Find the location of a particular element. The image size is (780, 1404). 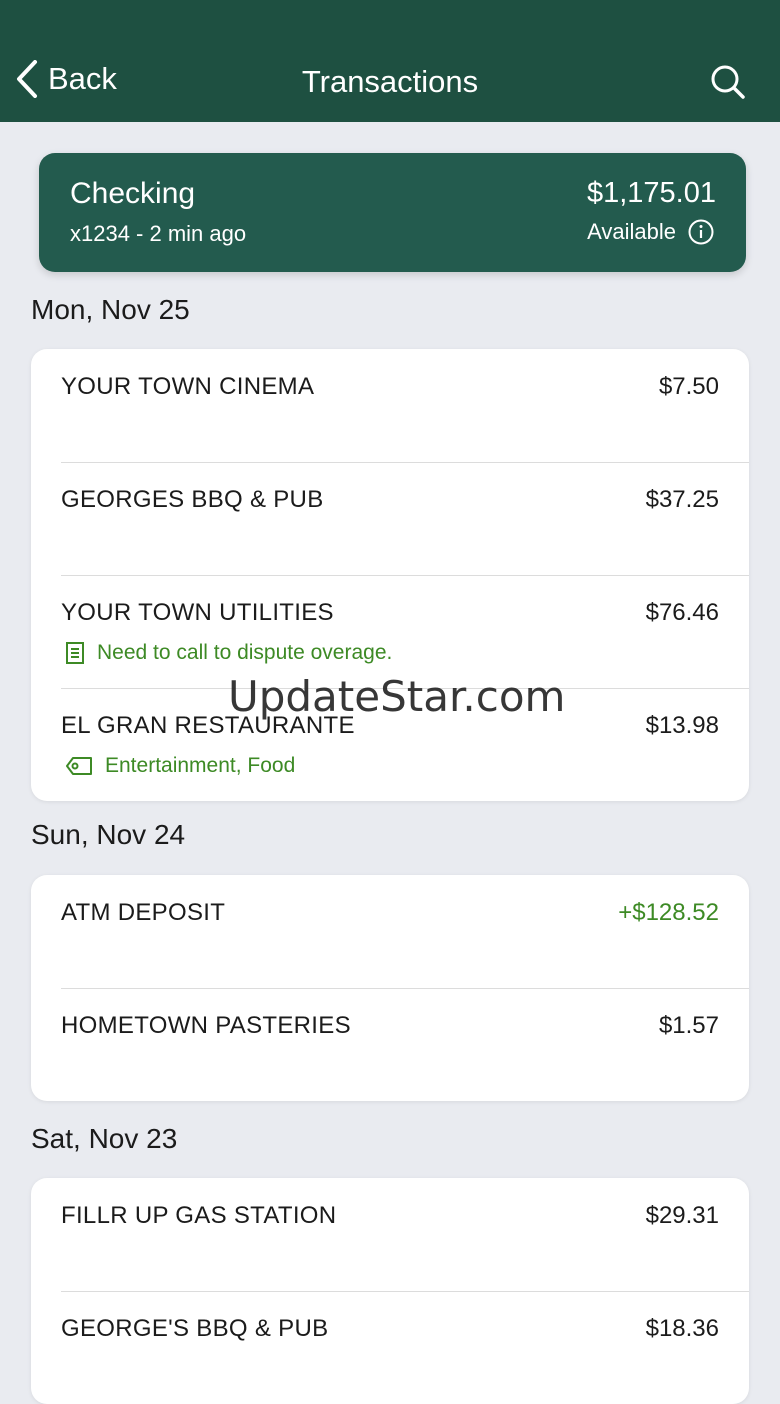

account-balance: $1,175.01 is located at coordinates (651, 193).